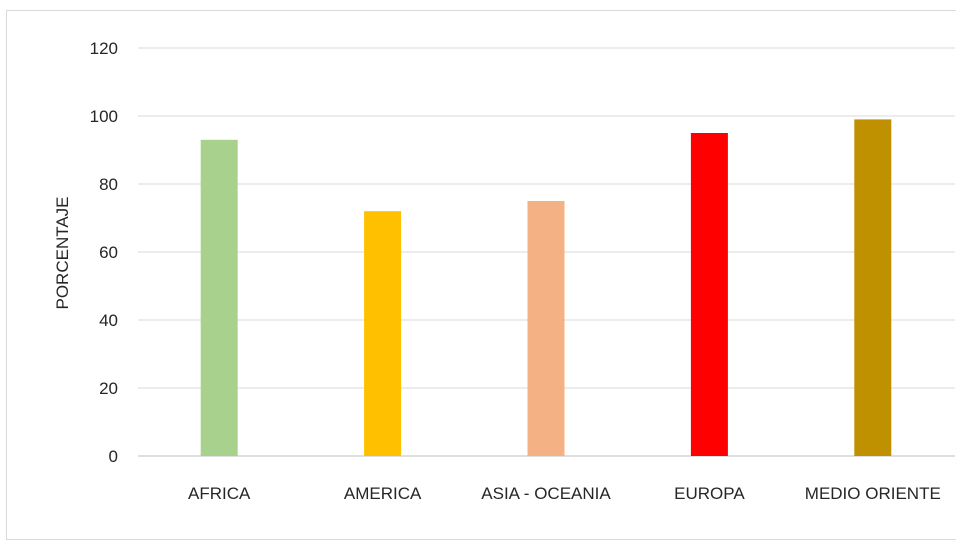 Image resolution: width=956 pixels, height=540 pixels. What do you see at coordinates (873, 288) in the screenshot?
I see `bar-medio-oriente` at bounding box center [873, 288].